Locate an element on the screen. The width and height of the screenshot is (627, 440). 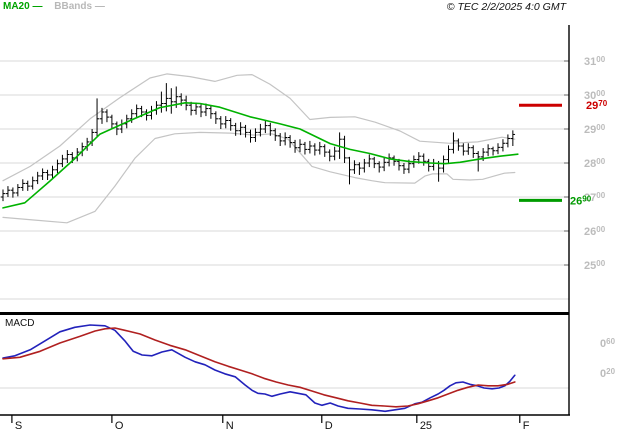
macd-axis-labels: 060 020 is located at coordinates (608, 358).